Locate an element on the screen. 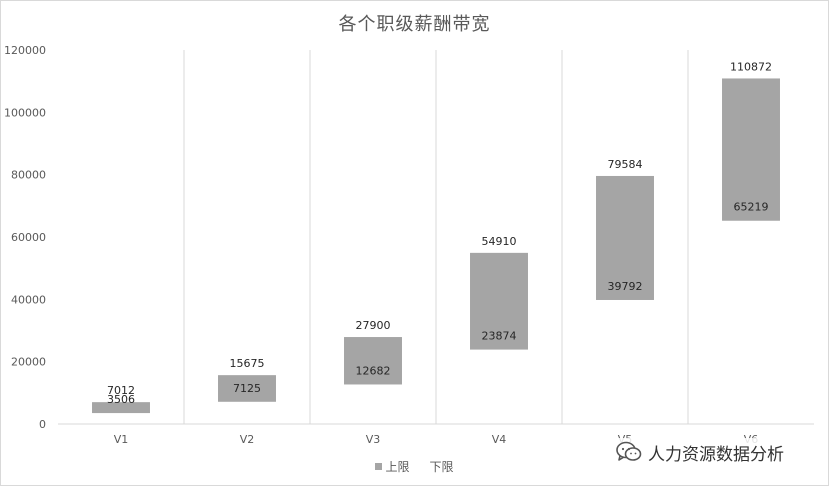 The height and width of the screenshot is (486, 829). x-tick-label: V4 is located at coordinates (499, 439).